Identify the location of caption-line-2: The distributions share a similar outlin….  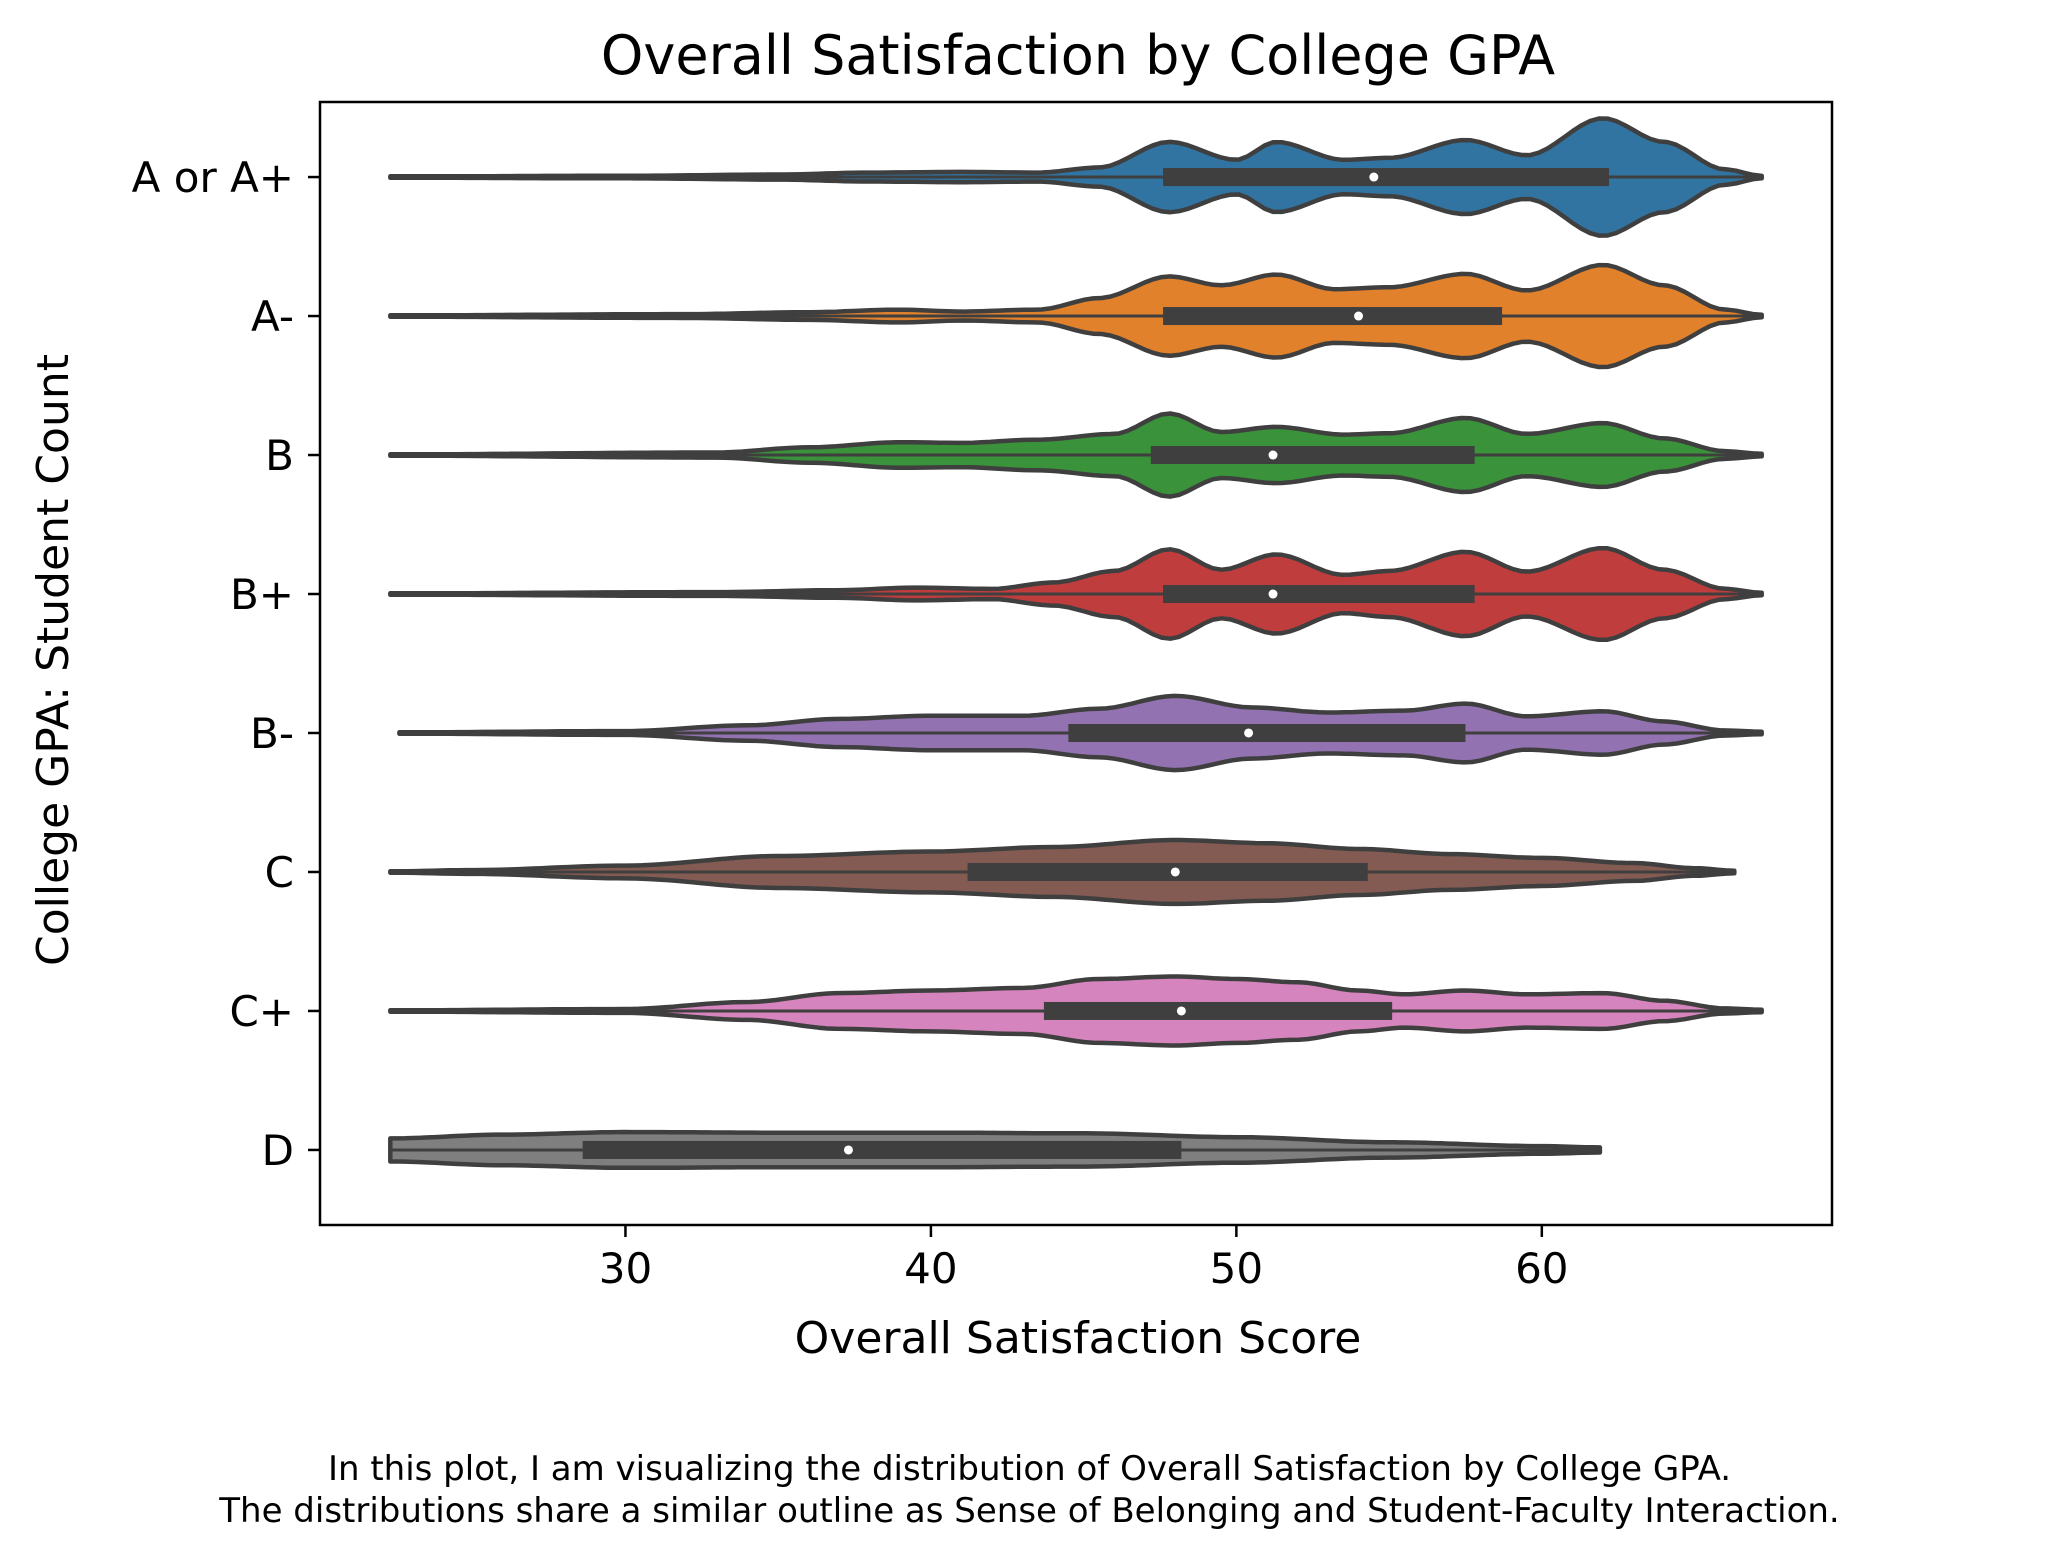
(1029, 1511).